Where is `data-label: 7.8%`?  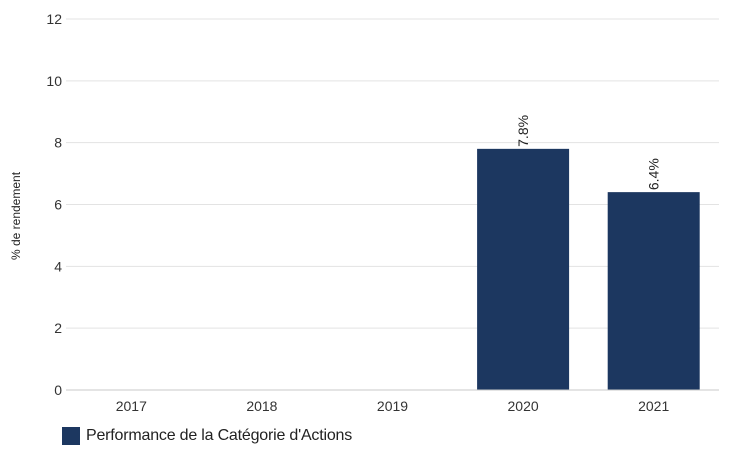 data-label: 7.8% is located at coordinates (523, 131).